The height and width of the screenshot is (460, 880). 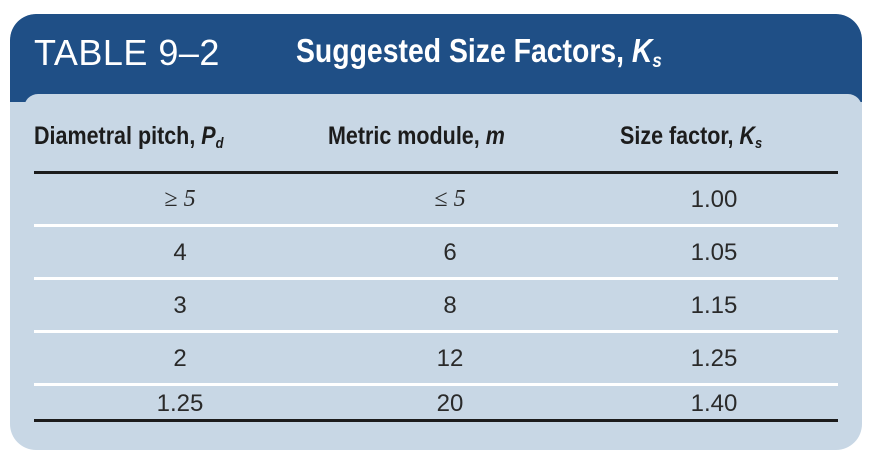 I want to click on column-header-diametral-pitch: Diametral pitch, Pd, so click(x=129, y=137).